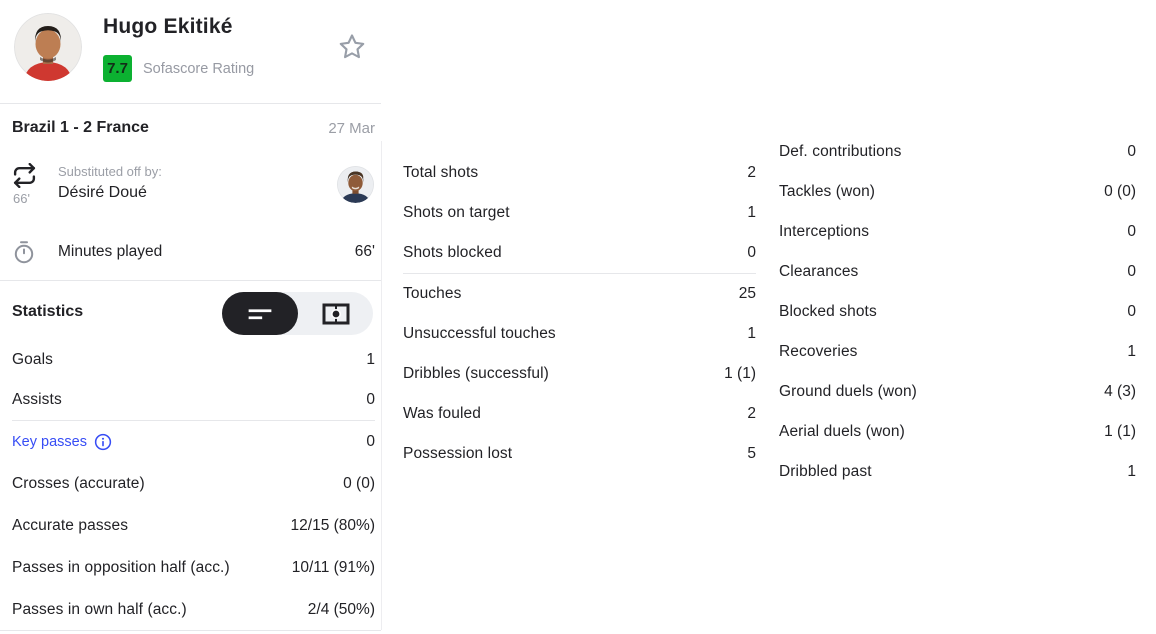  I want to click on column-divider, so click(381, 385).